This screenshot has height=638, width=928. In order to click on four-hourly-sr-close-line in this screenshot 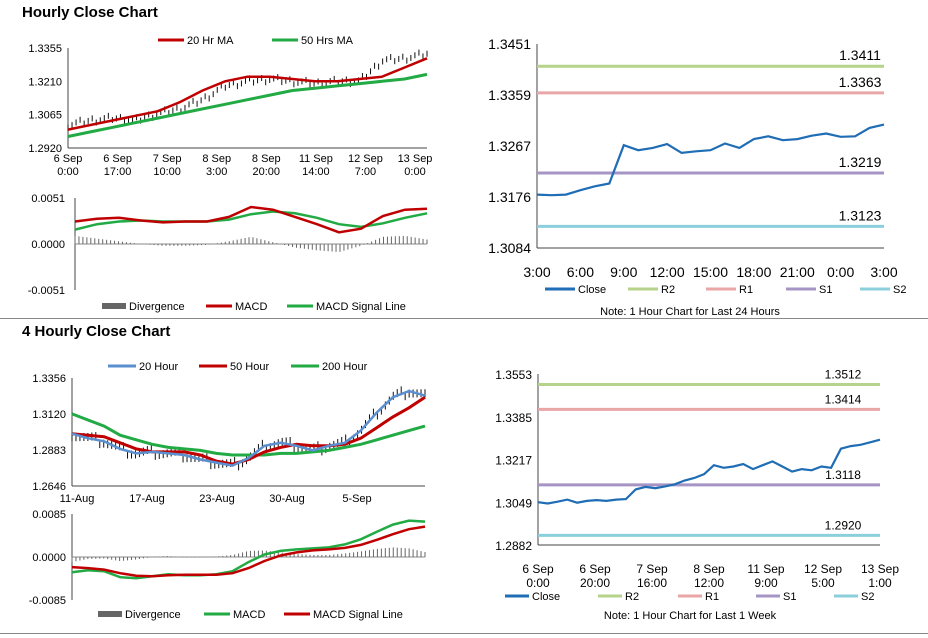, I will do `click(709, 471)`.